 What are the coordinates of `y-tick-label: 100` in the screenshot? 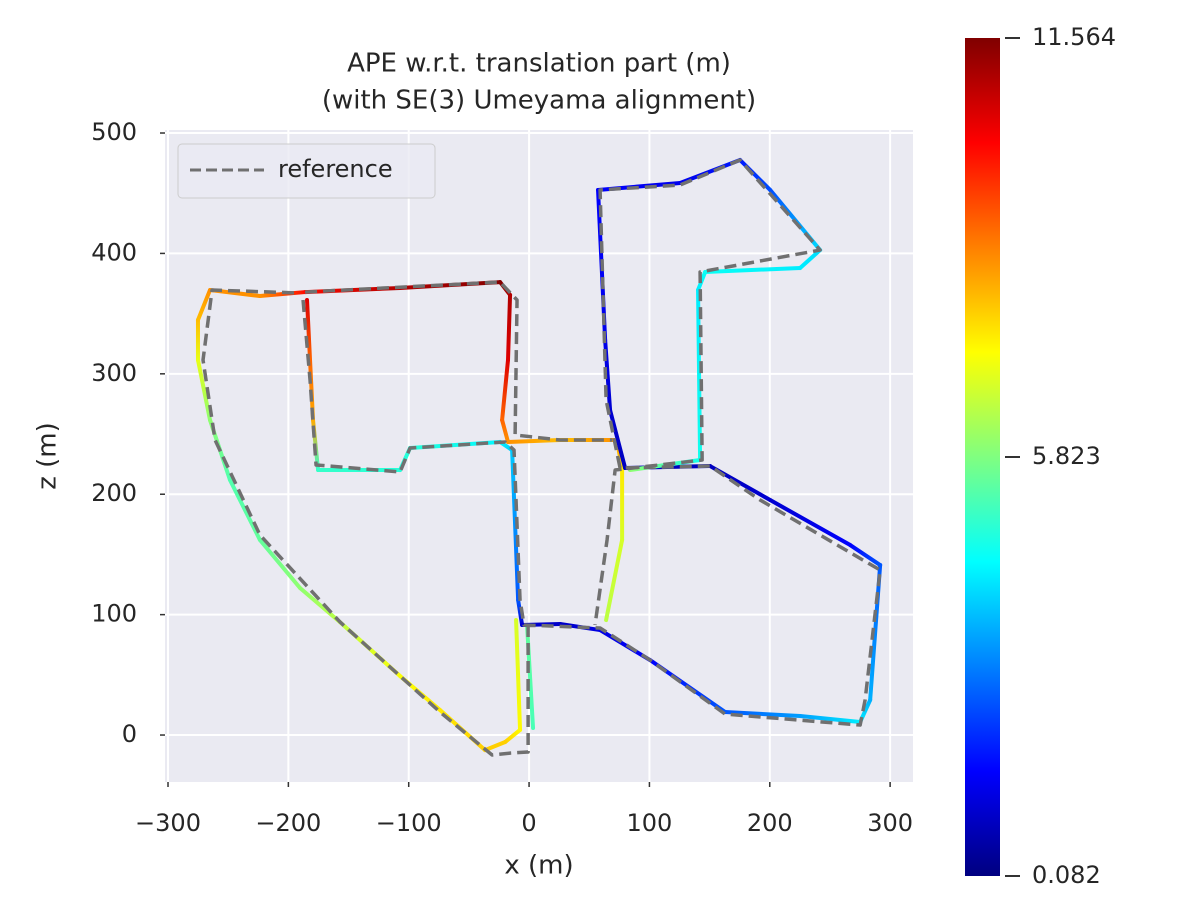 It's located at (114, 614).